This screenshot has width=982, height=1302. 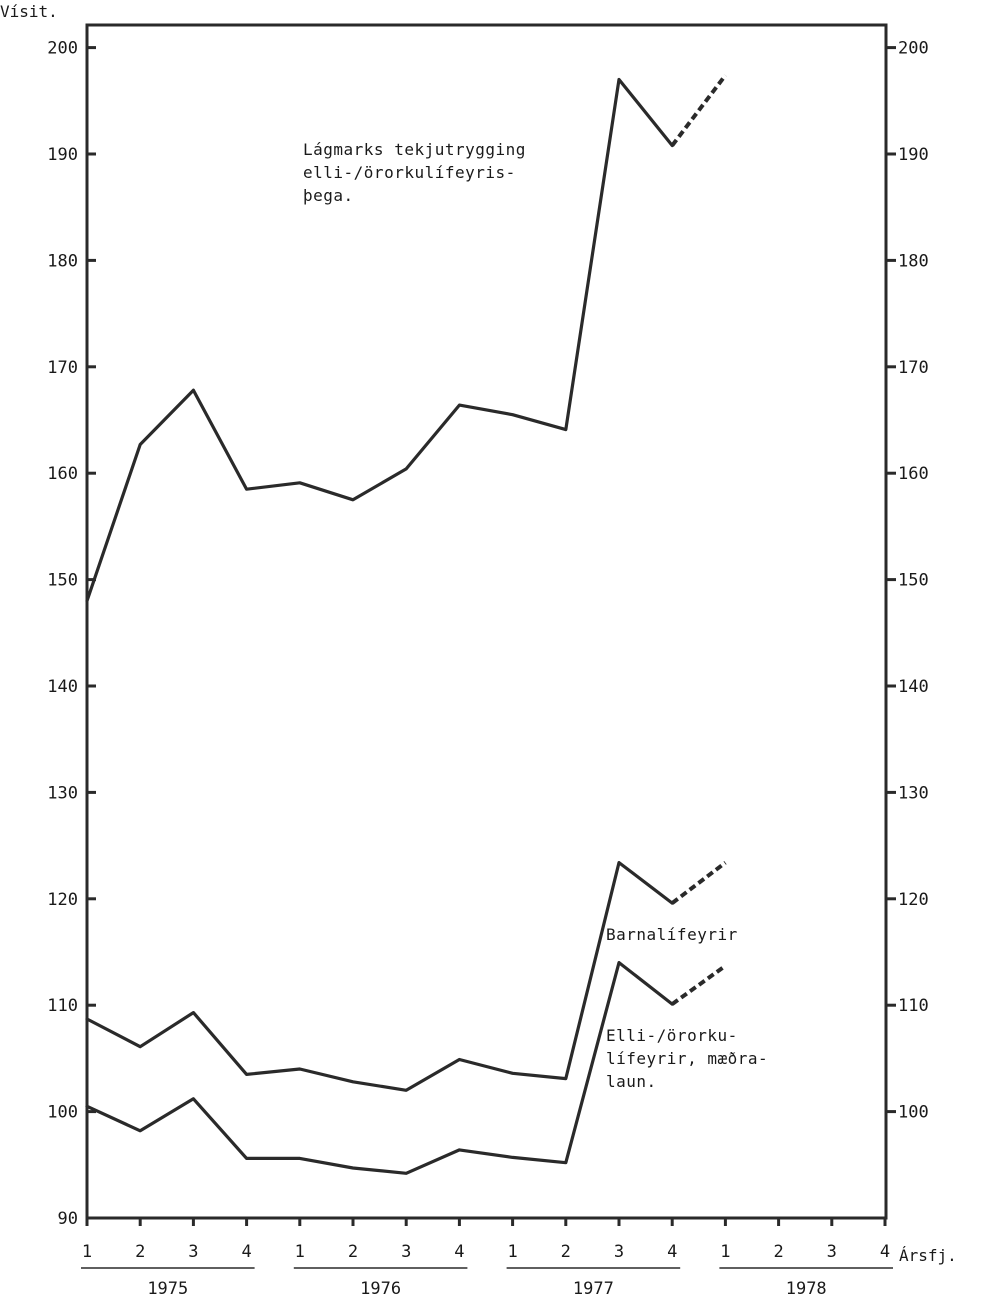 I want to click on right-y-axis: 100 110 120 130 140 150 160 170 180 190 200, so click(x=907, y=581).